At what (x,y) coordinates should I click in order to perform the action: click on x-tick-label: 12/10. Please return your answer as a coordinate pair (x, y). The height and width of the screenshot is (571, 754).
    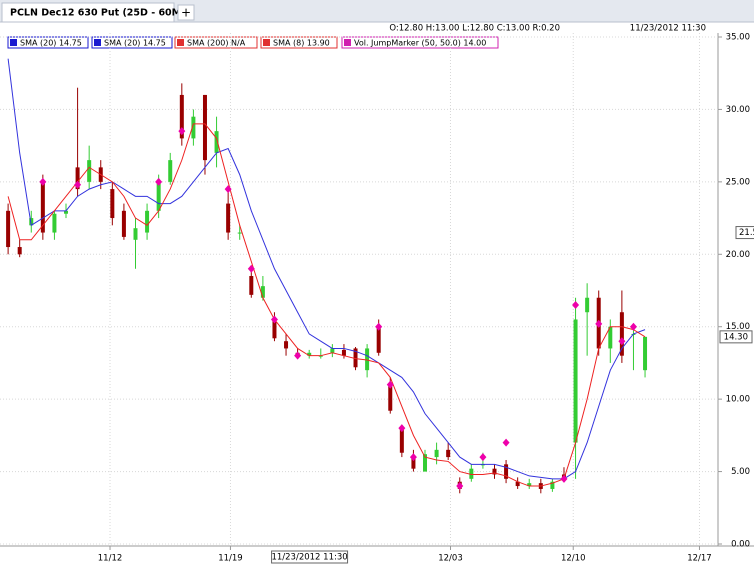
    Looking at the image, I should click on (573, 559).